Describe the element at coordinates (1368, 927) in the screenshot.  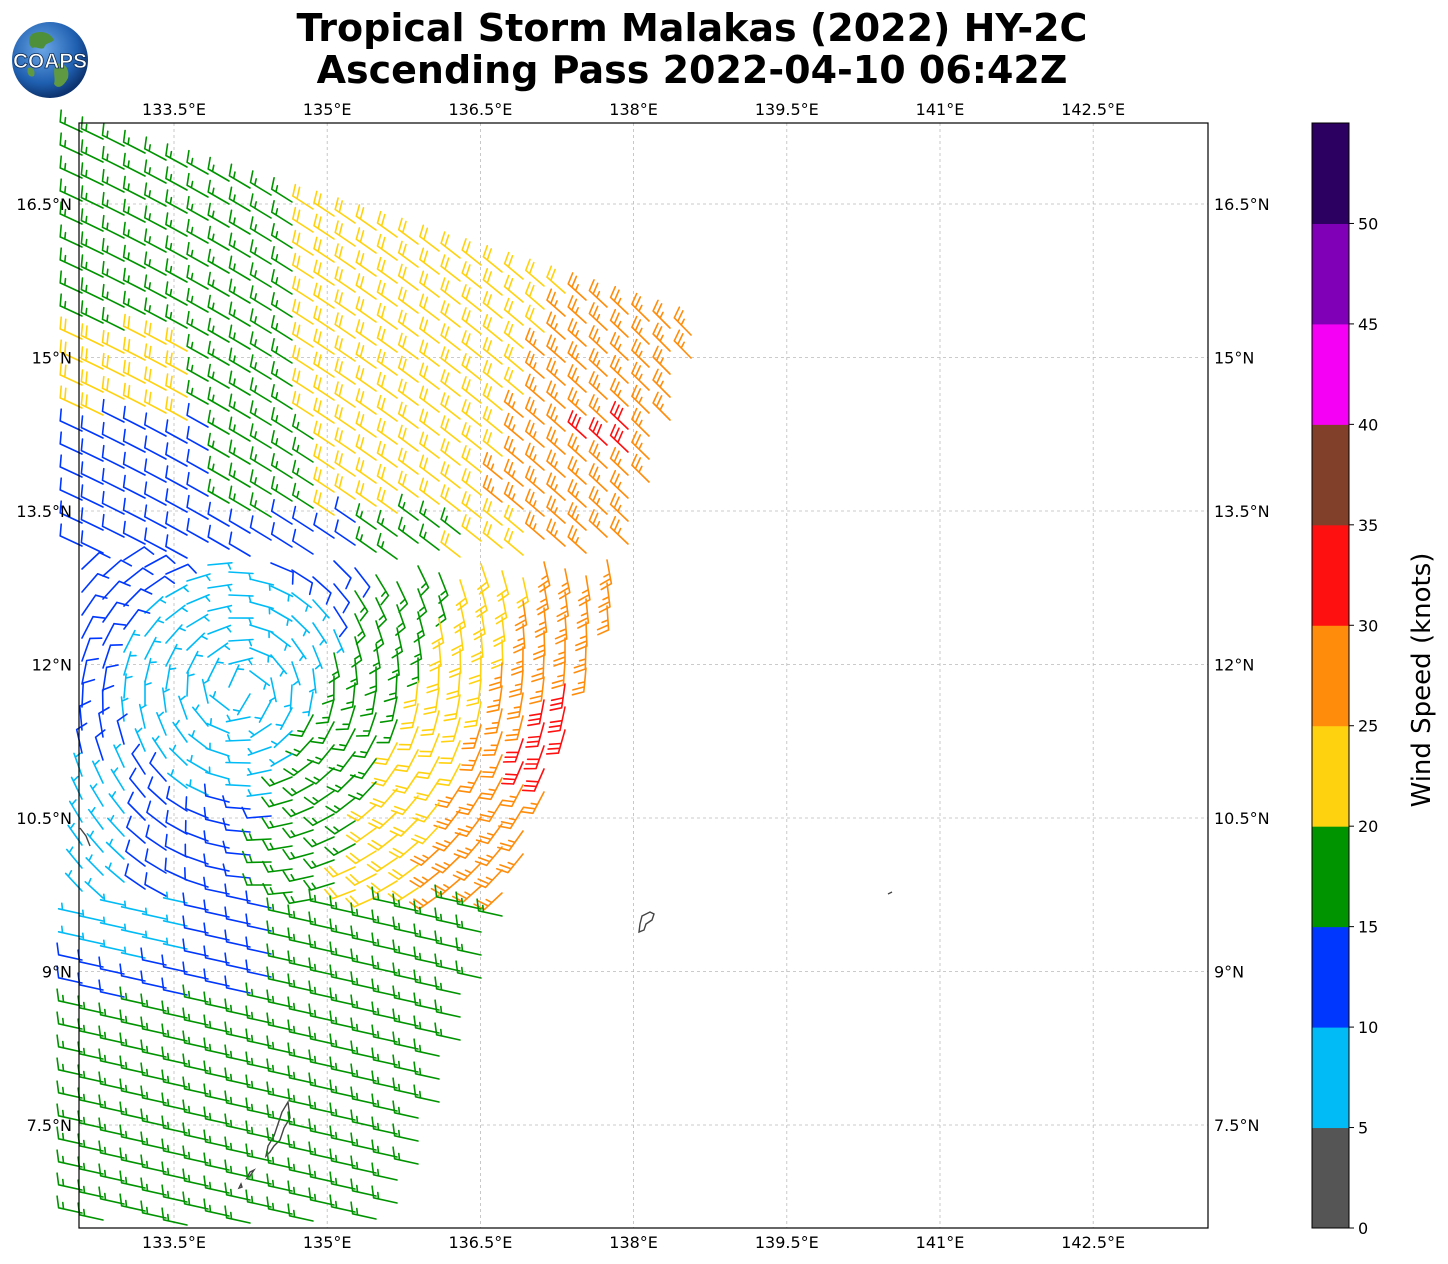
I see `colorbar-tick-label: 15` at that location.